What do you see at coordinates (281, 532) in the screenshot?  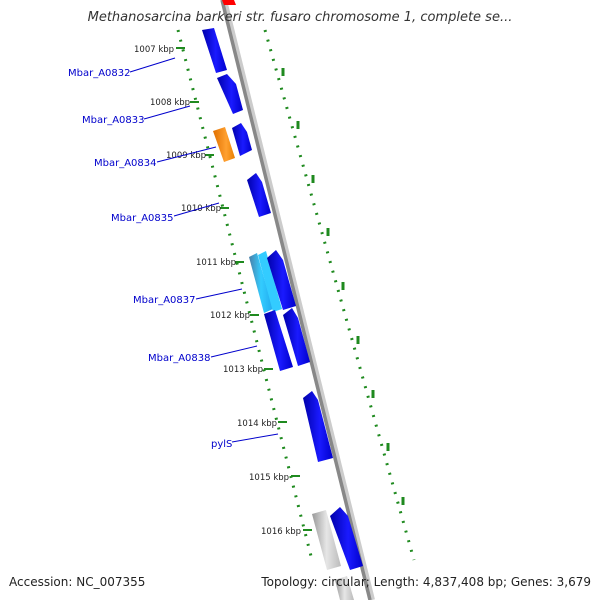 I see `tick-label-1016: 1016 kbp` at bounding box center [281, 532].